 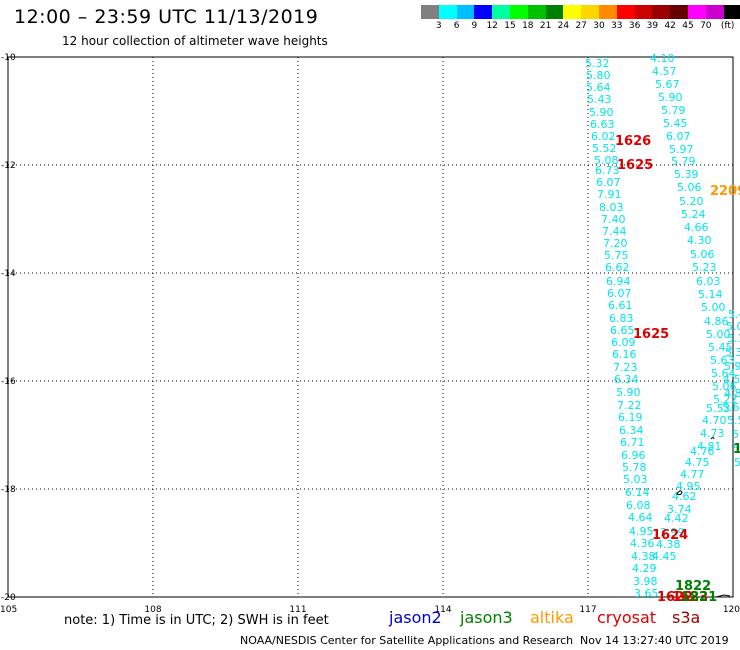 I want to click on lon-tick-label: 111, so click(x=297, y=610).